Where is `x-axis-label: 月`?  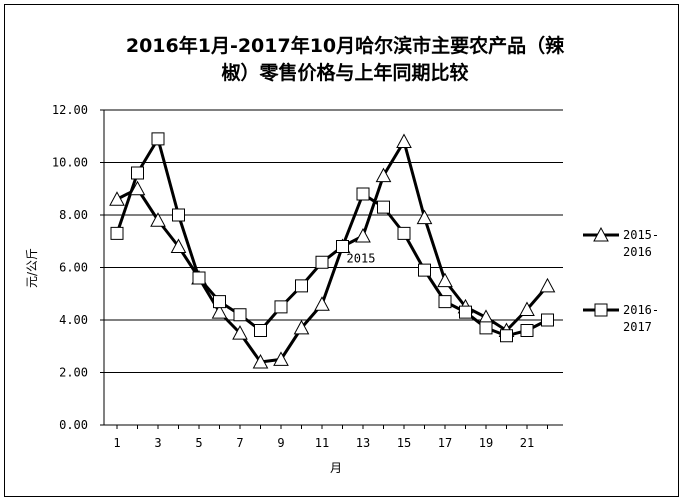 x-axis-label: 月 is located at coordinates (336, 468).